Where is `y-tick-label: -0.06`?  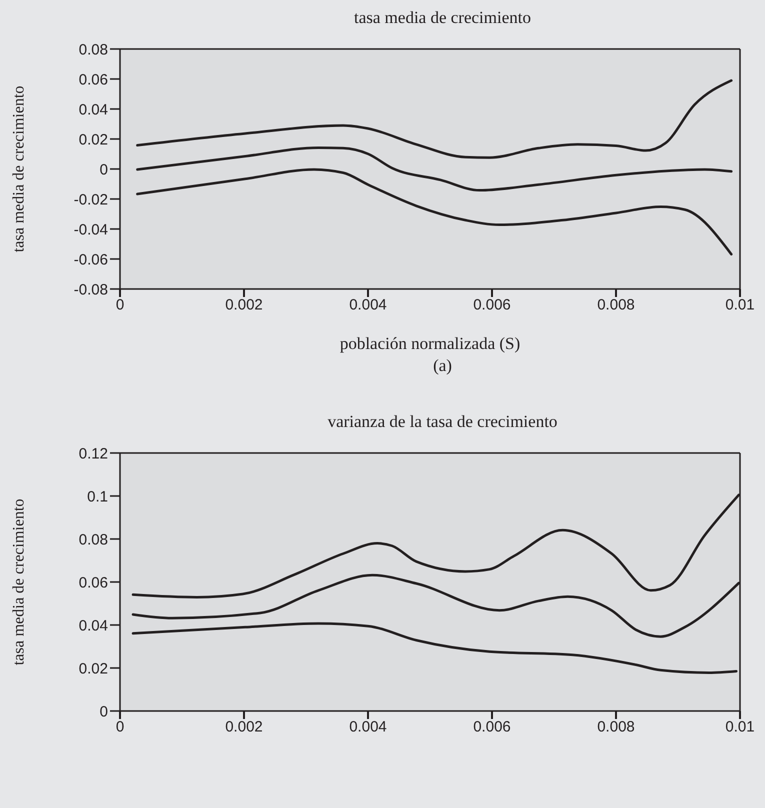
y-tick-label: -0.06 is located at coordinates (91, 259).